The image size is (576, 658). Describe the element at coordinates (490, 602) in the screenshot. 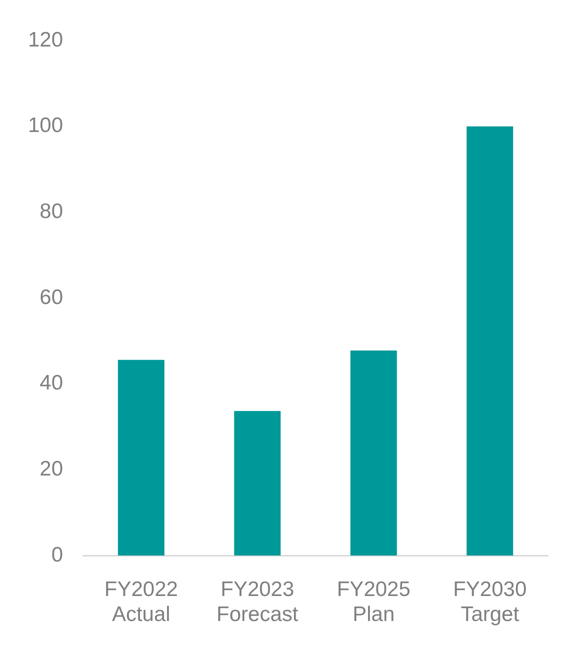

I see `x-tick-label: FY2030 Target` at that location.